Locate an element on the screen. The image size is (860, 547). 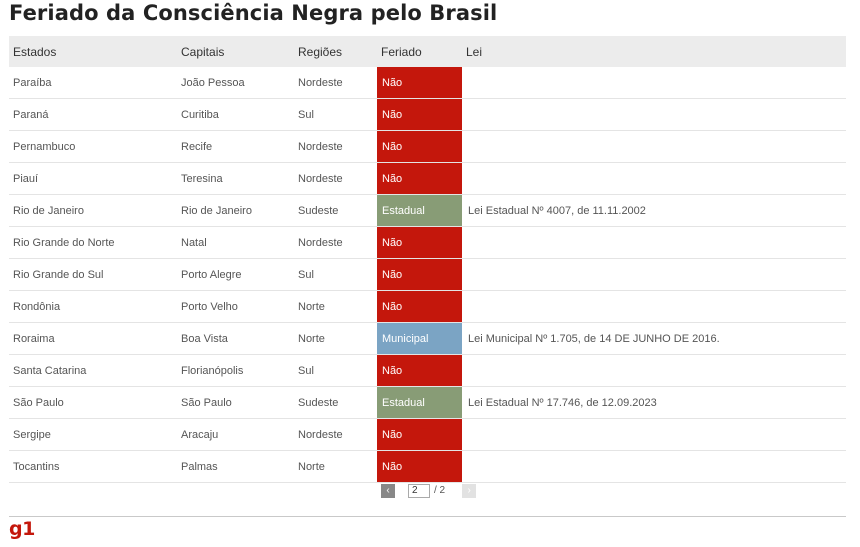
table-row: Tocantins Palmas Norte Não is located at coordinates (427, 466).